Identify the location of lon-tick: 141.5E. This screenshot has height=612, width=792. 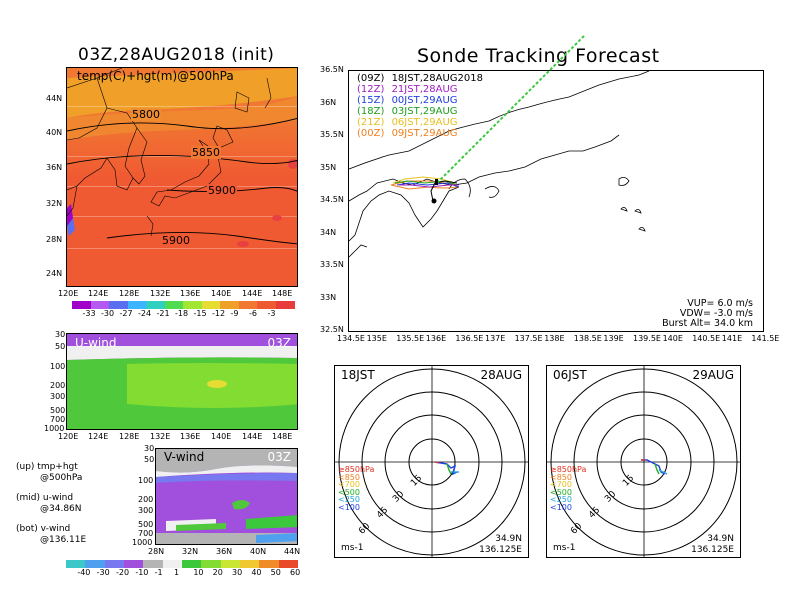
(765, 338).